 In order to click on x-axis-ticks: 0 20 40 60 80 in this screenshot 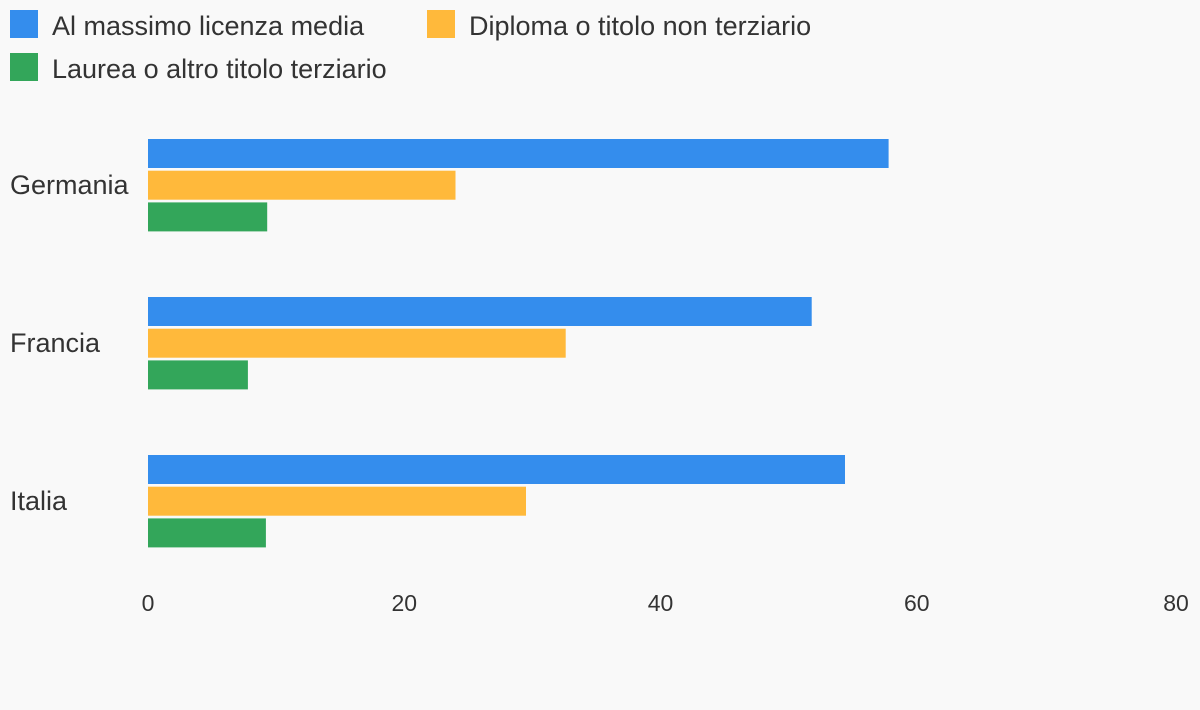, I will do `click(665, 603)`.